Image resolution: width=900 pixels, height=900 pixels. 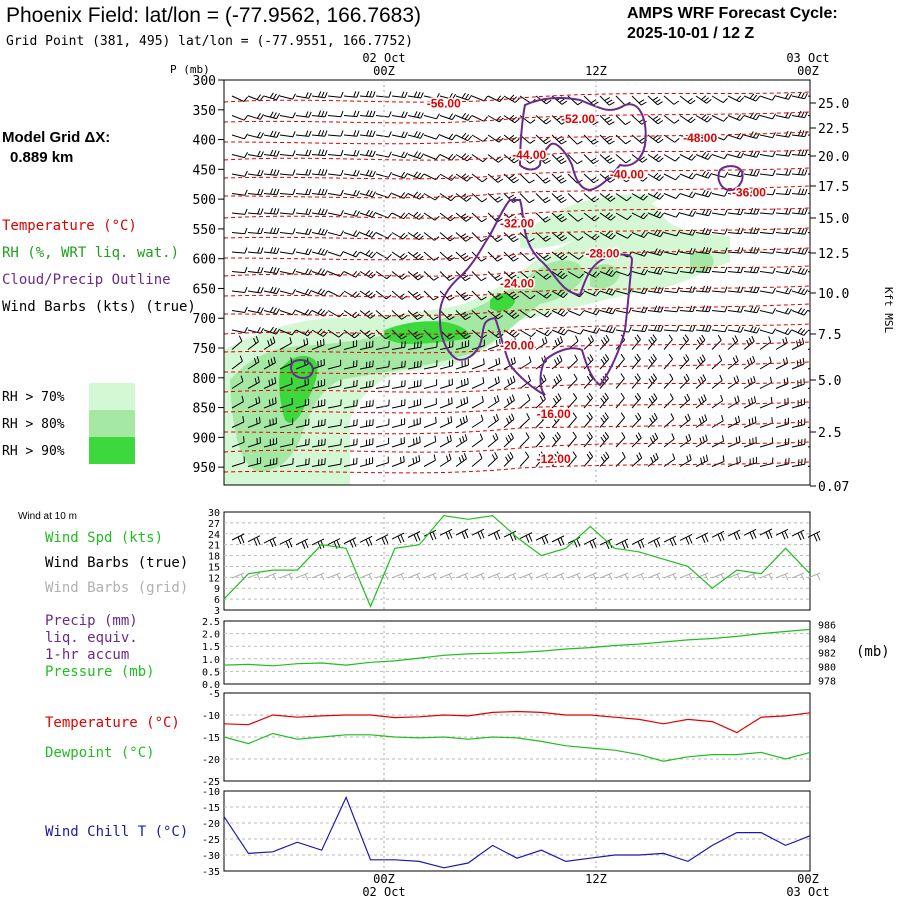 I want to click on y-tick-label: 6, so click(x=217, y=600).